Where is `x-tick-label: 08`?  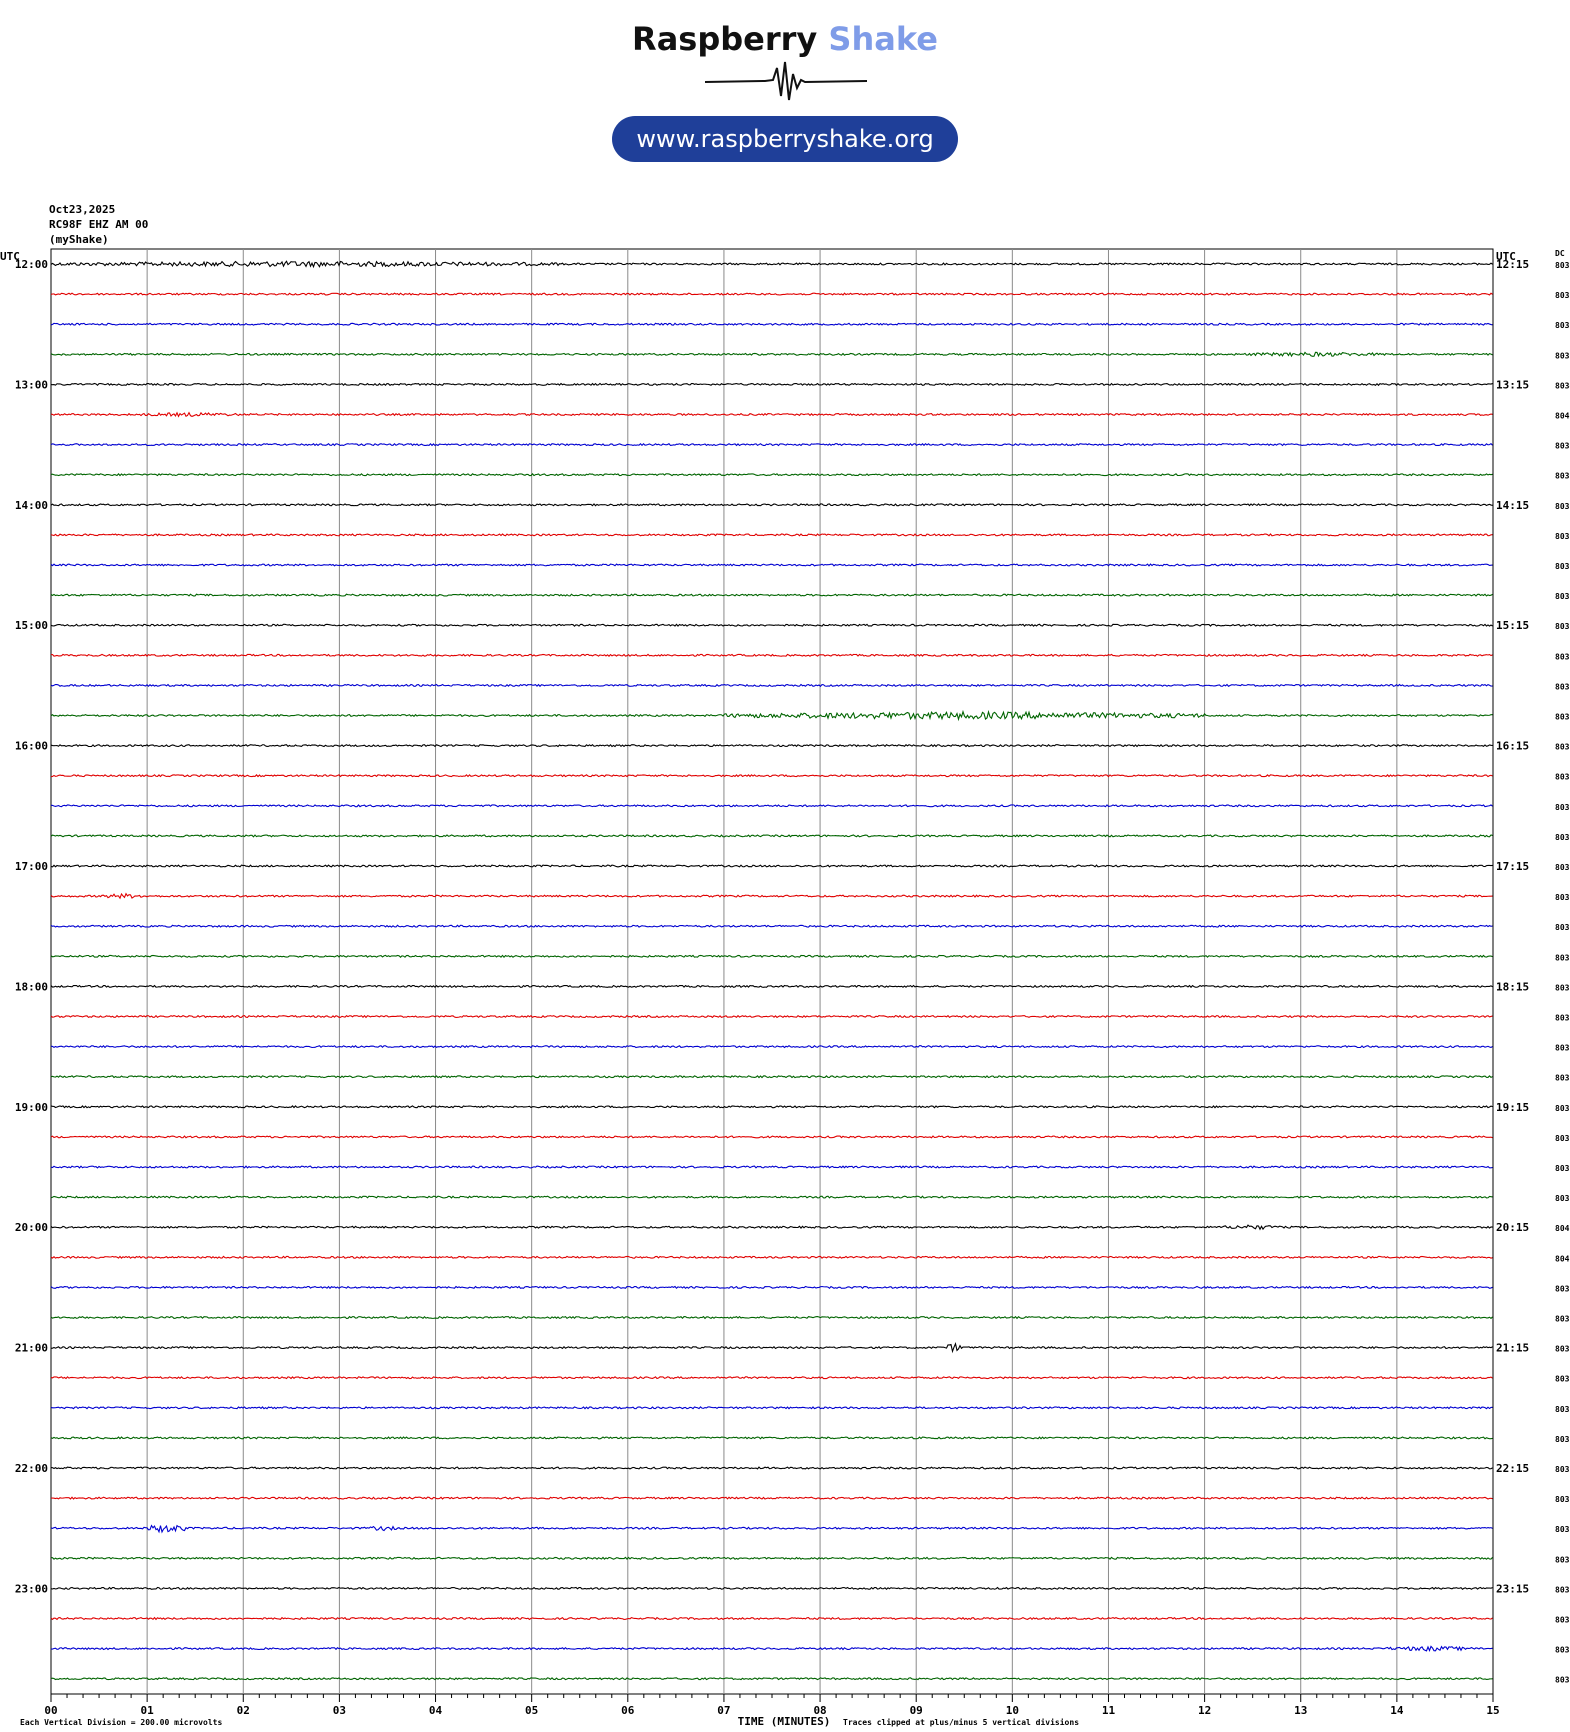 x-tick-label: 08 is located at coordinates (819, 1710).